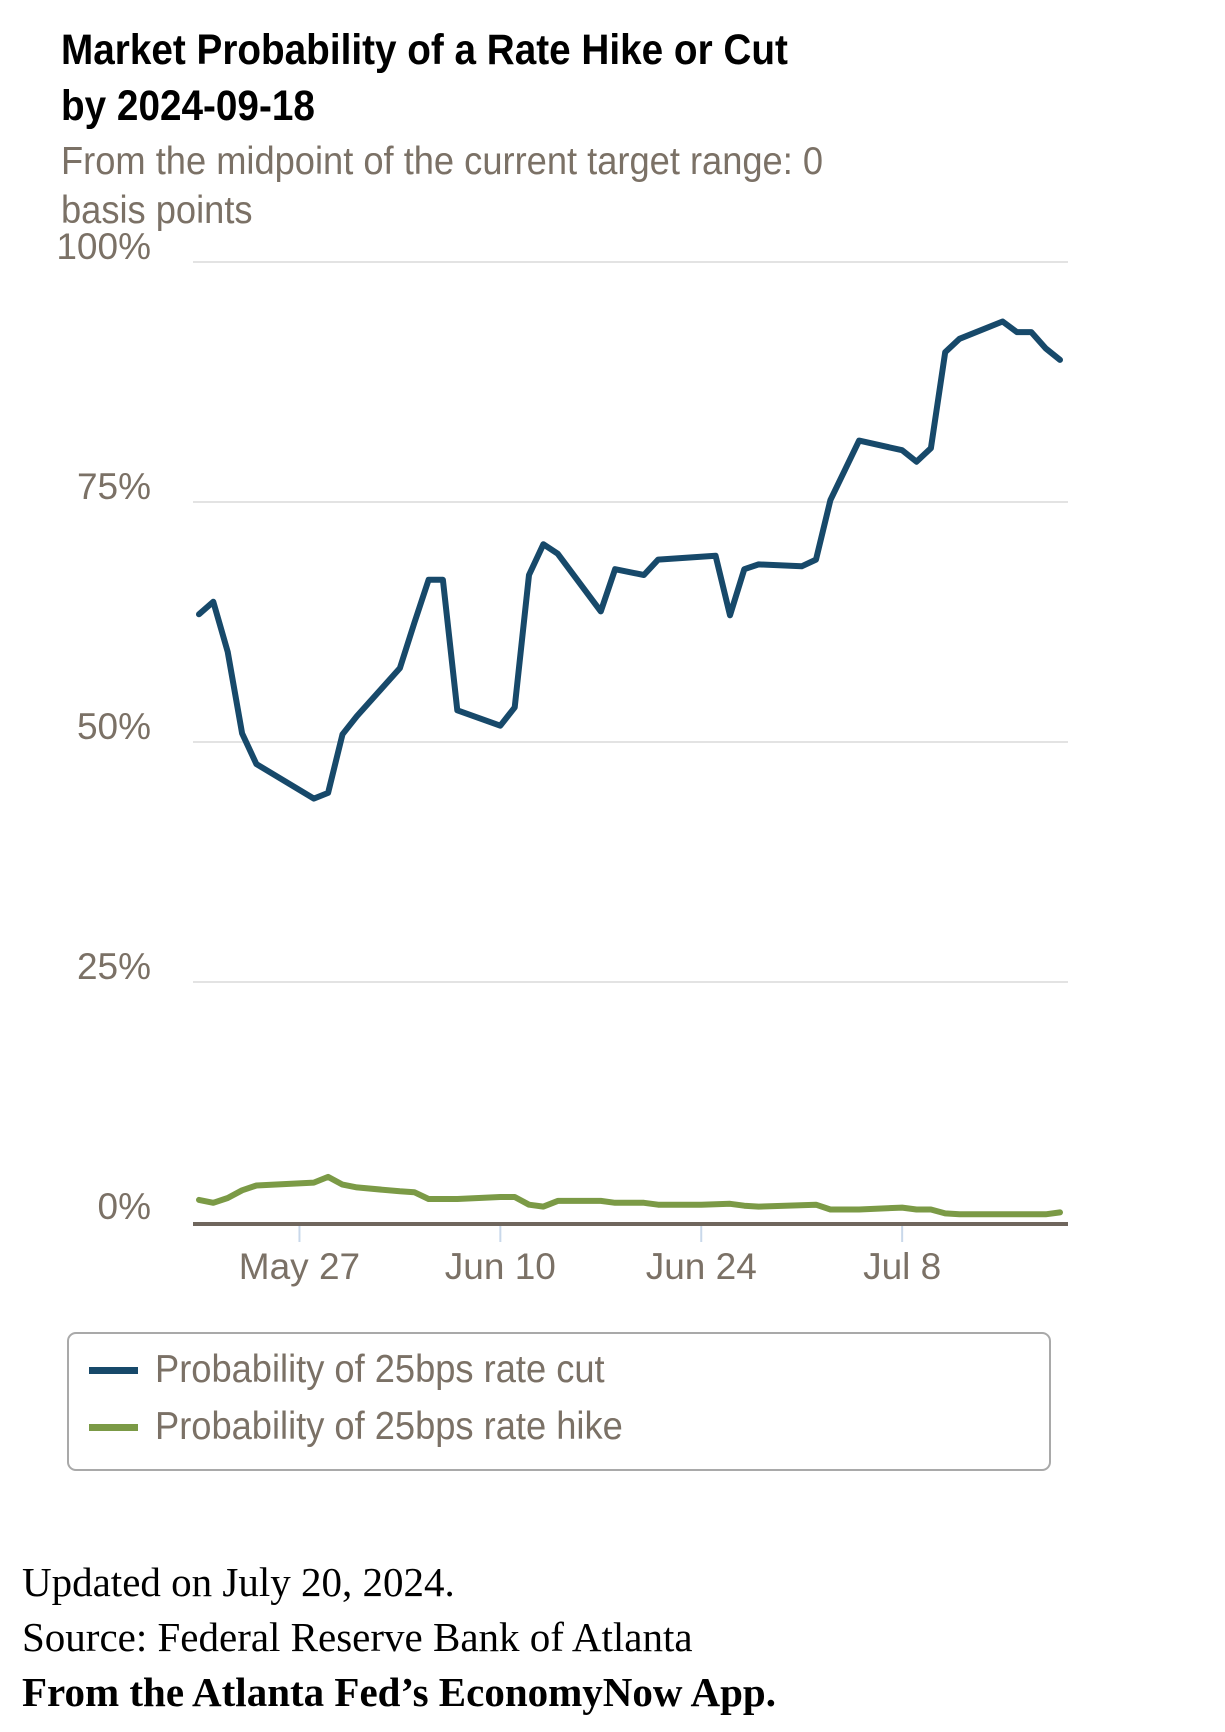 The image size is (1225, 1732). I want to click on chart-title-line2: by 2024-09-18, so click(188, 106).